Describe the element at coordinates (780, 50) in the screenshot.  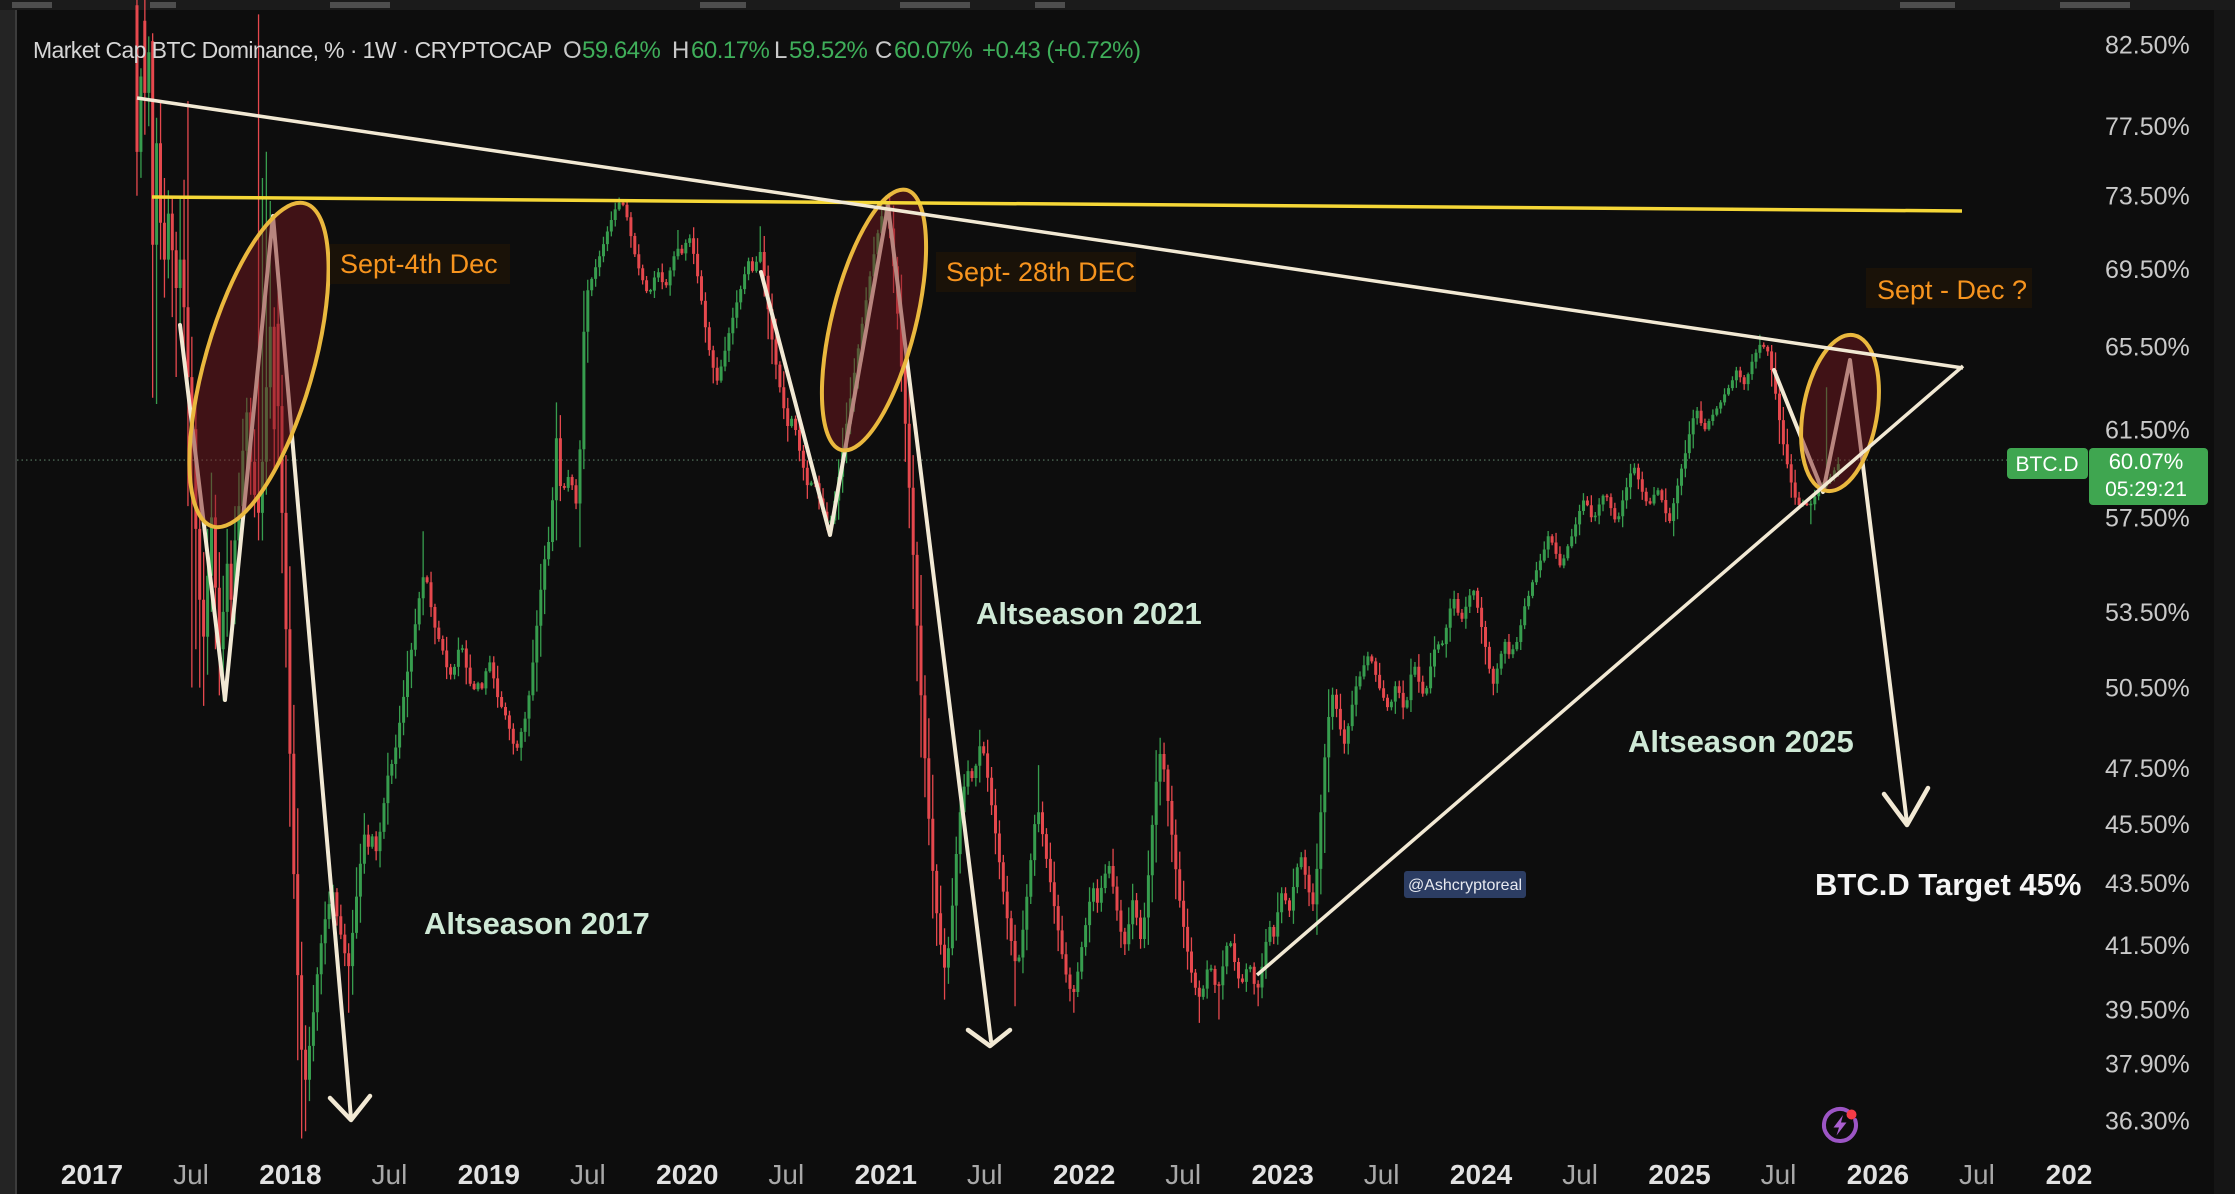
I see `svg-text: L` at that location.